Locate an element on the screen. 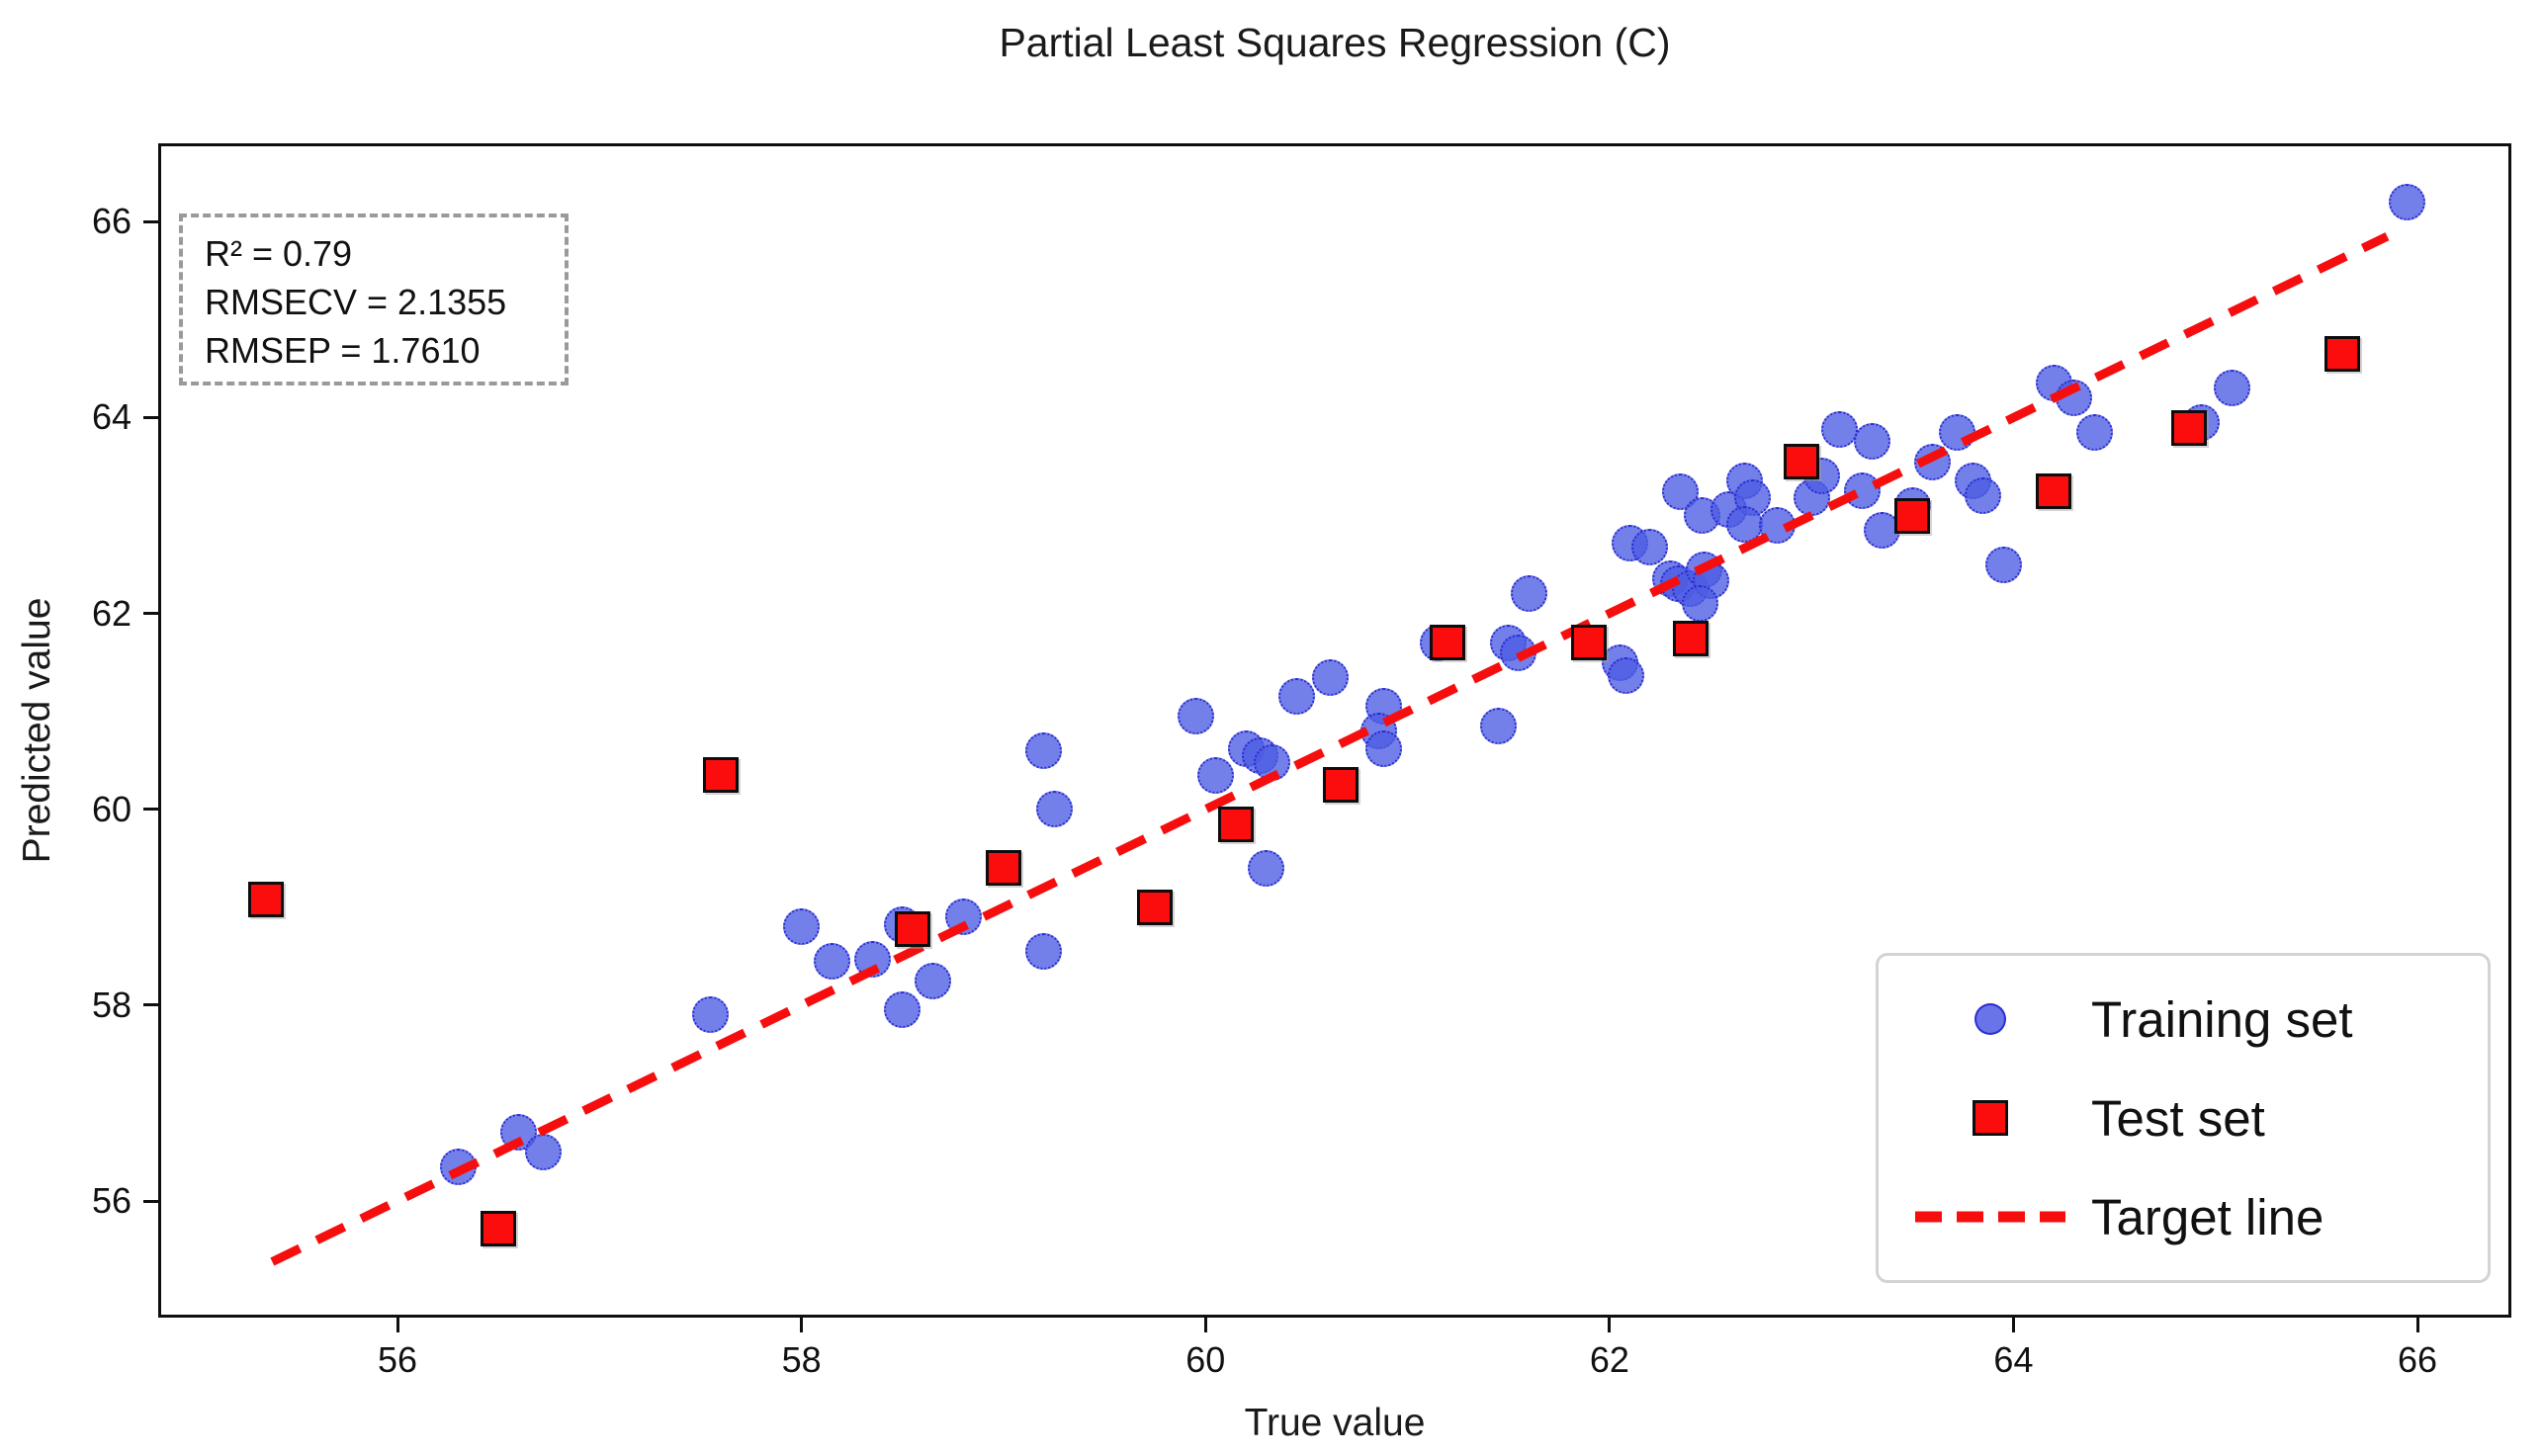  legend: Training set Test set Target line is located at coordinates (2184, 1118).